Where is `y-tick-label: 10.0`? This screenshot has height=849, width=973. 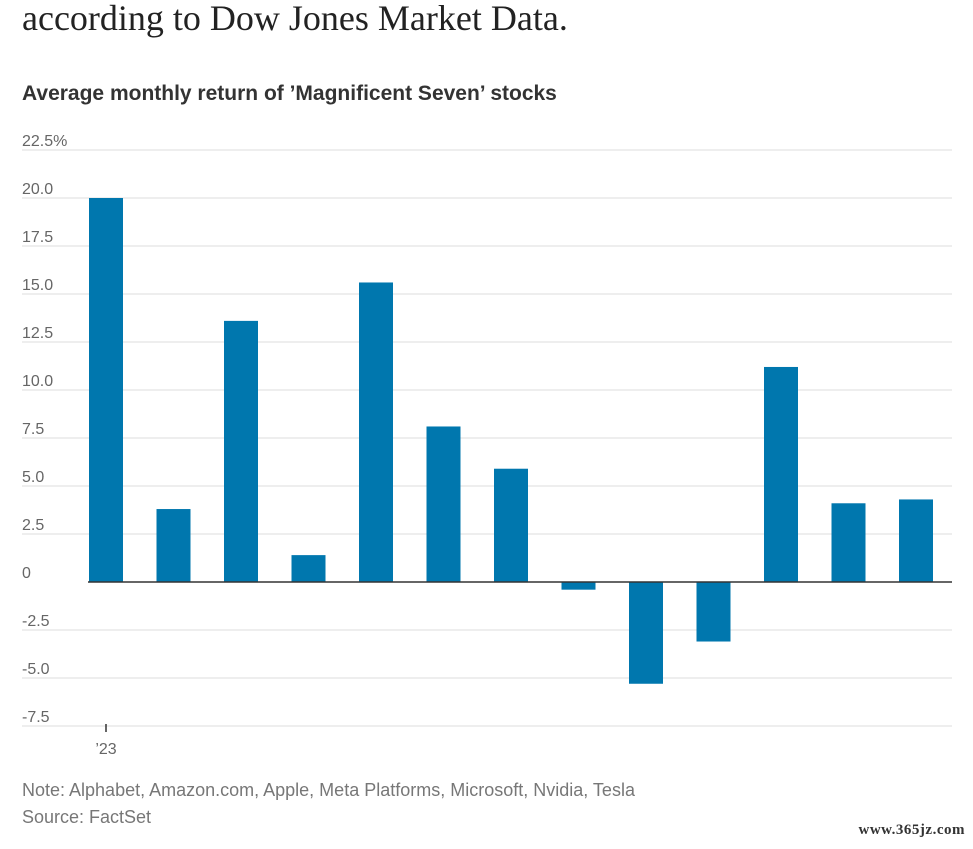 y-tick-label: 10.0 is located at coordinates (37, 381).